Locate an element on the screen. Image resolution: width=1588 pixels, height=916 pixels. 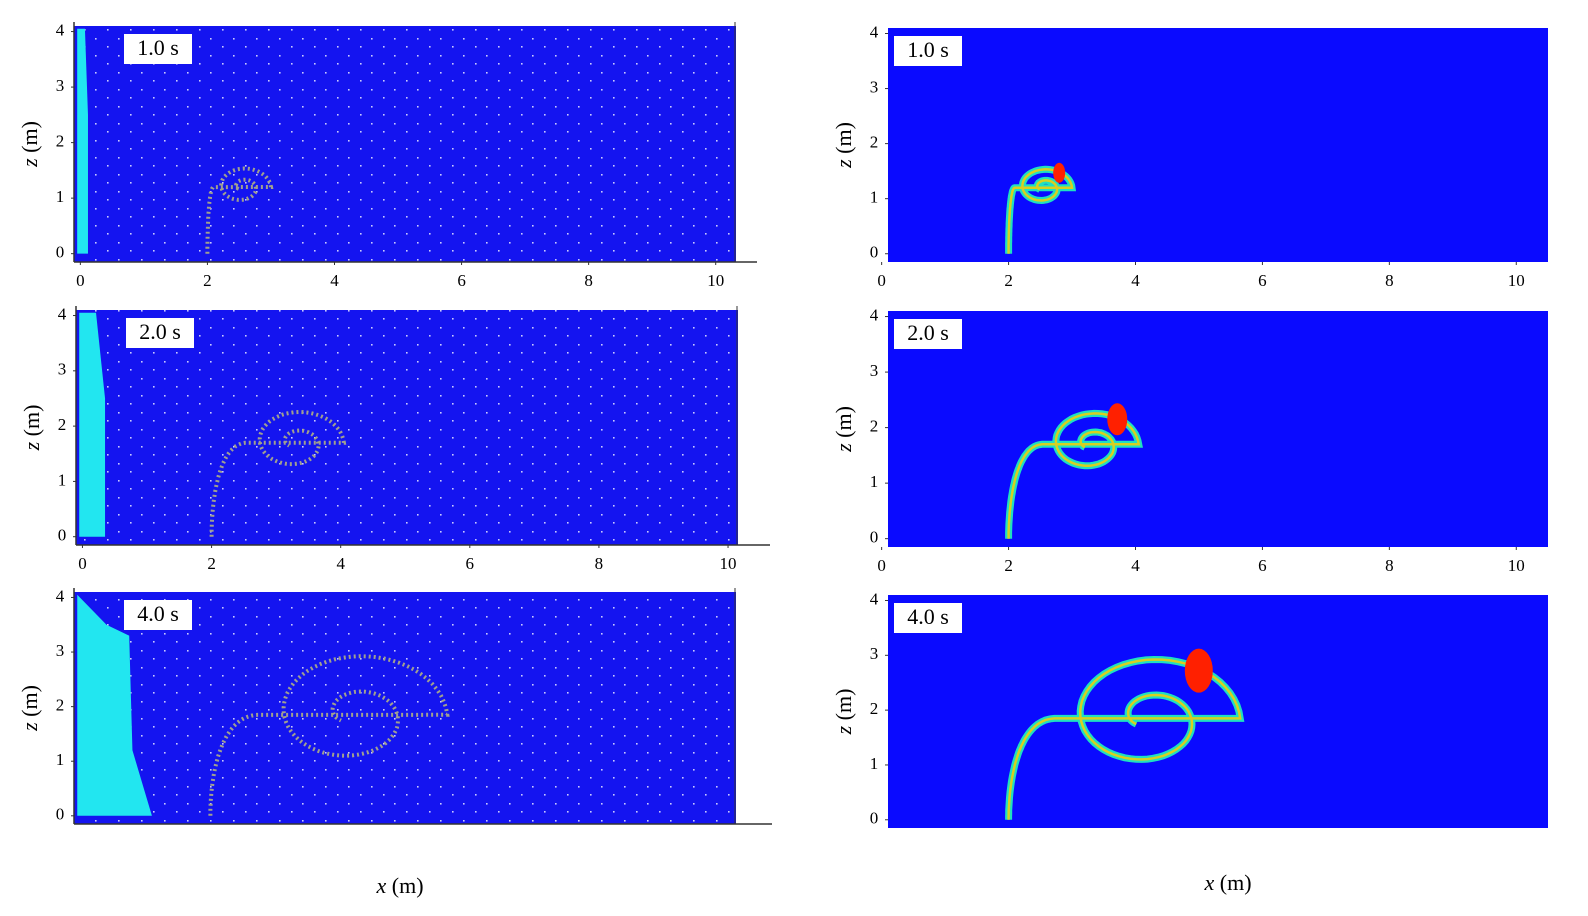
x-unit: (m) is located at coordinates (408, 885).